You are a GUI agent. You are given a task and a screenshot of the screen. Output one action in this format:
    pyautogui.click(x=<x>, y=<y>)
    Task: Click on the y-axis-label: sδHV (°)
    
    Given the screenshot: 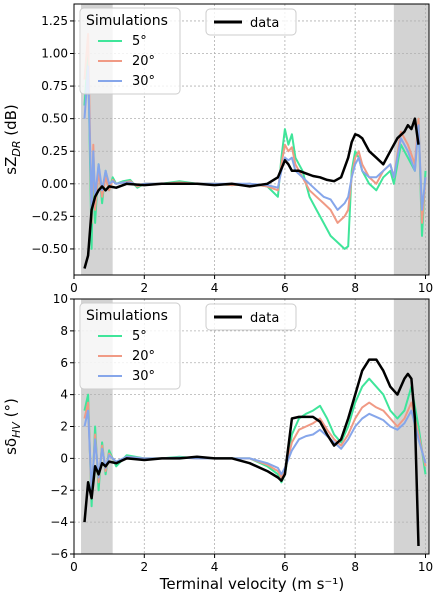 What is the action you would take?
    pyautogui.click(x=12, y=426)
    